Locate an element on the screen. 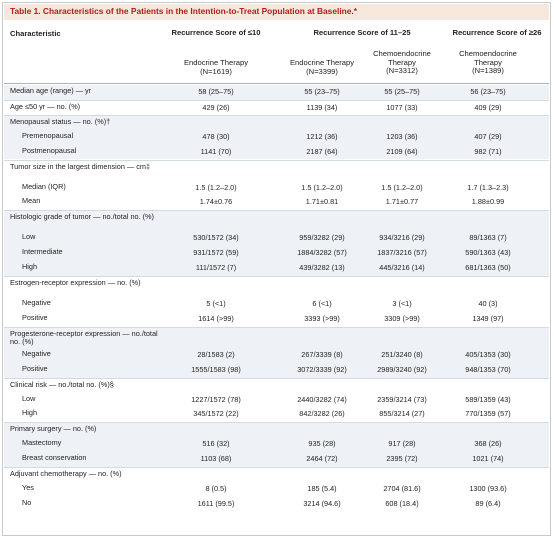 The image size is (554, 545). row-value-col-3: 917 (28) is located at coordinates (402, 444).